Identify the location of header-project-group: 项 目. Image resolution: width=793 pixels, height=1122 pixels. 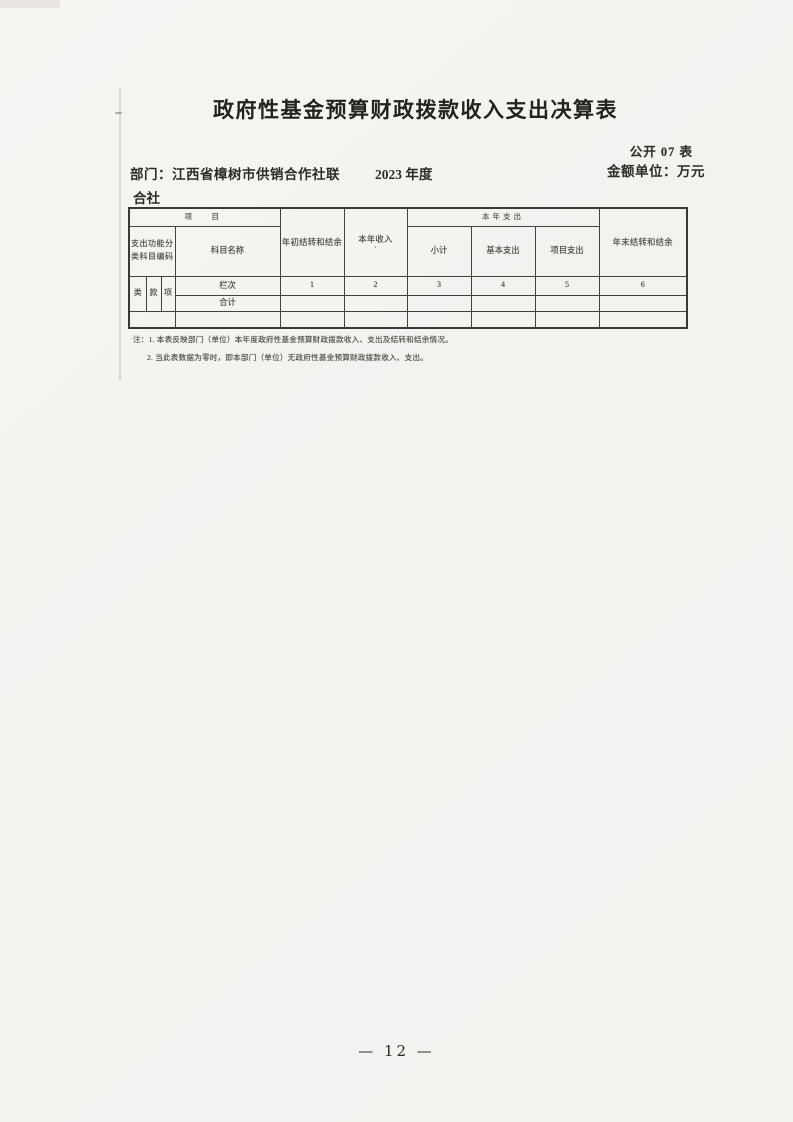
(204, 217).